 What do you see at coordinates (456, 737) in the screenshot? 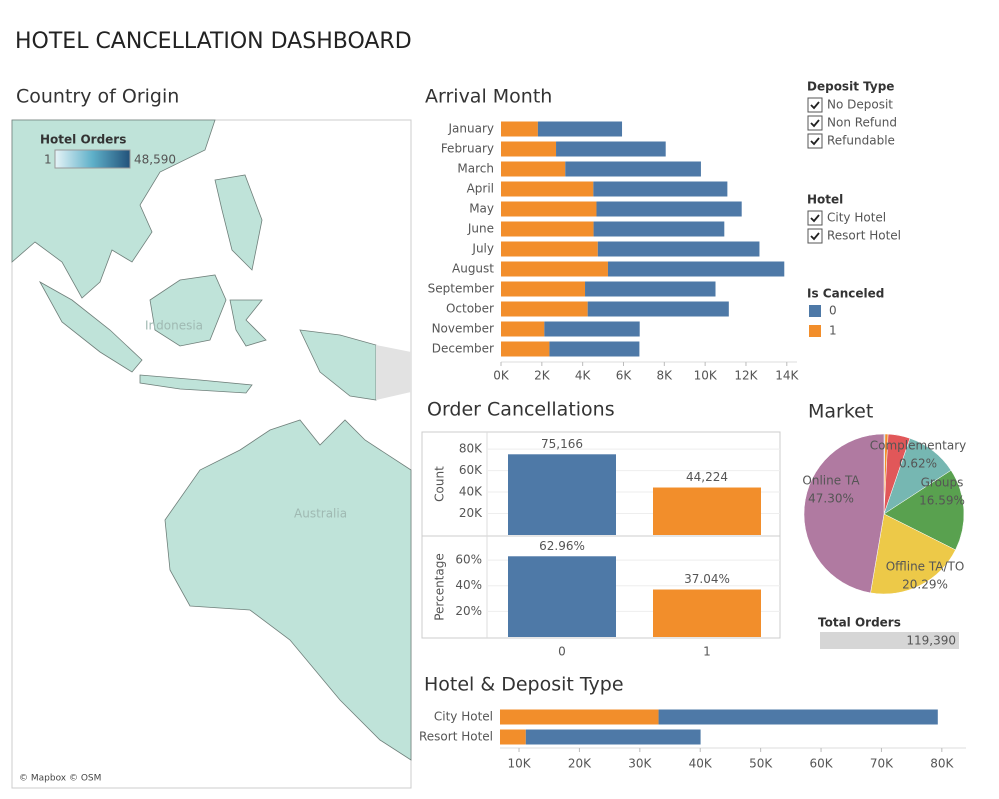
I see `y-tick-label: Resort Hotel` at bounding box center [456, 737].